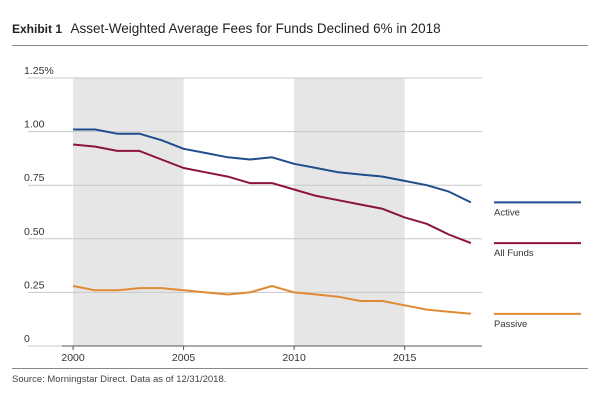  What do you see at coordinates (514, 253) in the screenshot?
I see `legend-label-1: All Funds` at bounding box center [514, 253].